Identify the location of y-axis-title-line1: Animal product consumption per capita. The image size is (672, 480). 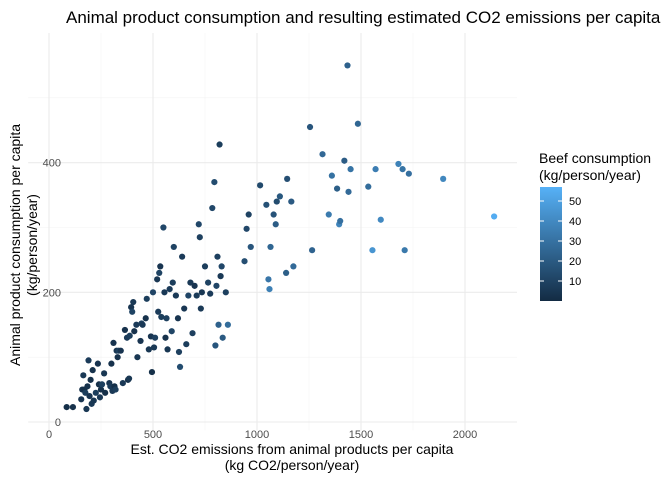
(15, 245).